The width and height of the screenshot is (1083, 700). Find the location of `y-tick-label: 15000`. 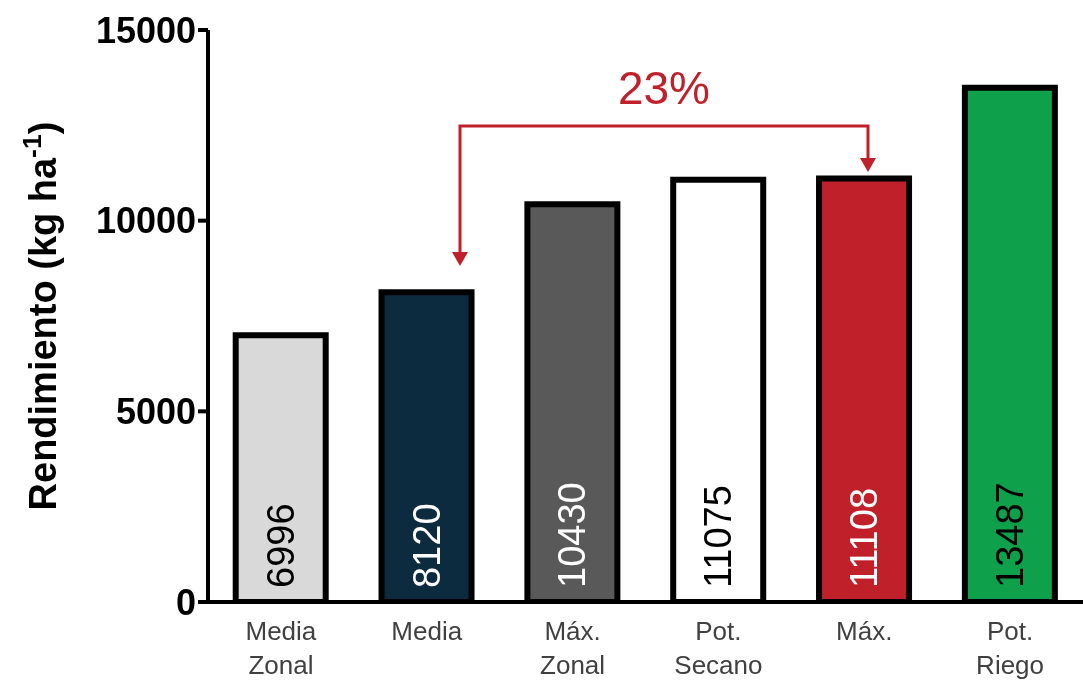

y-tick-label: 15000 is located at coordinates (145, 30).